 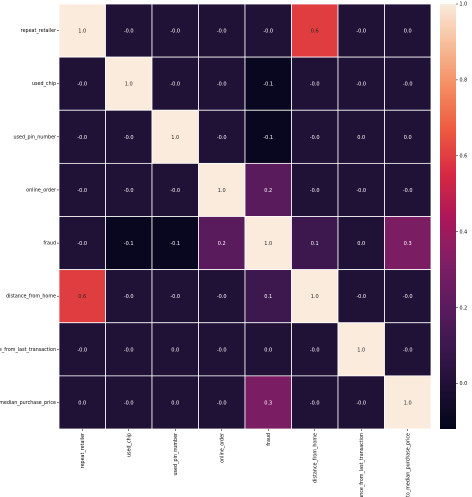 I want to click on colorbar-gradient, so click(x=448, y=216).